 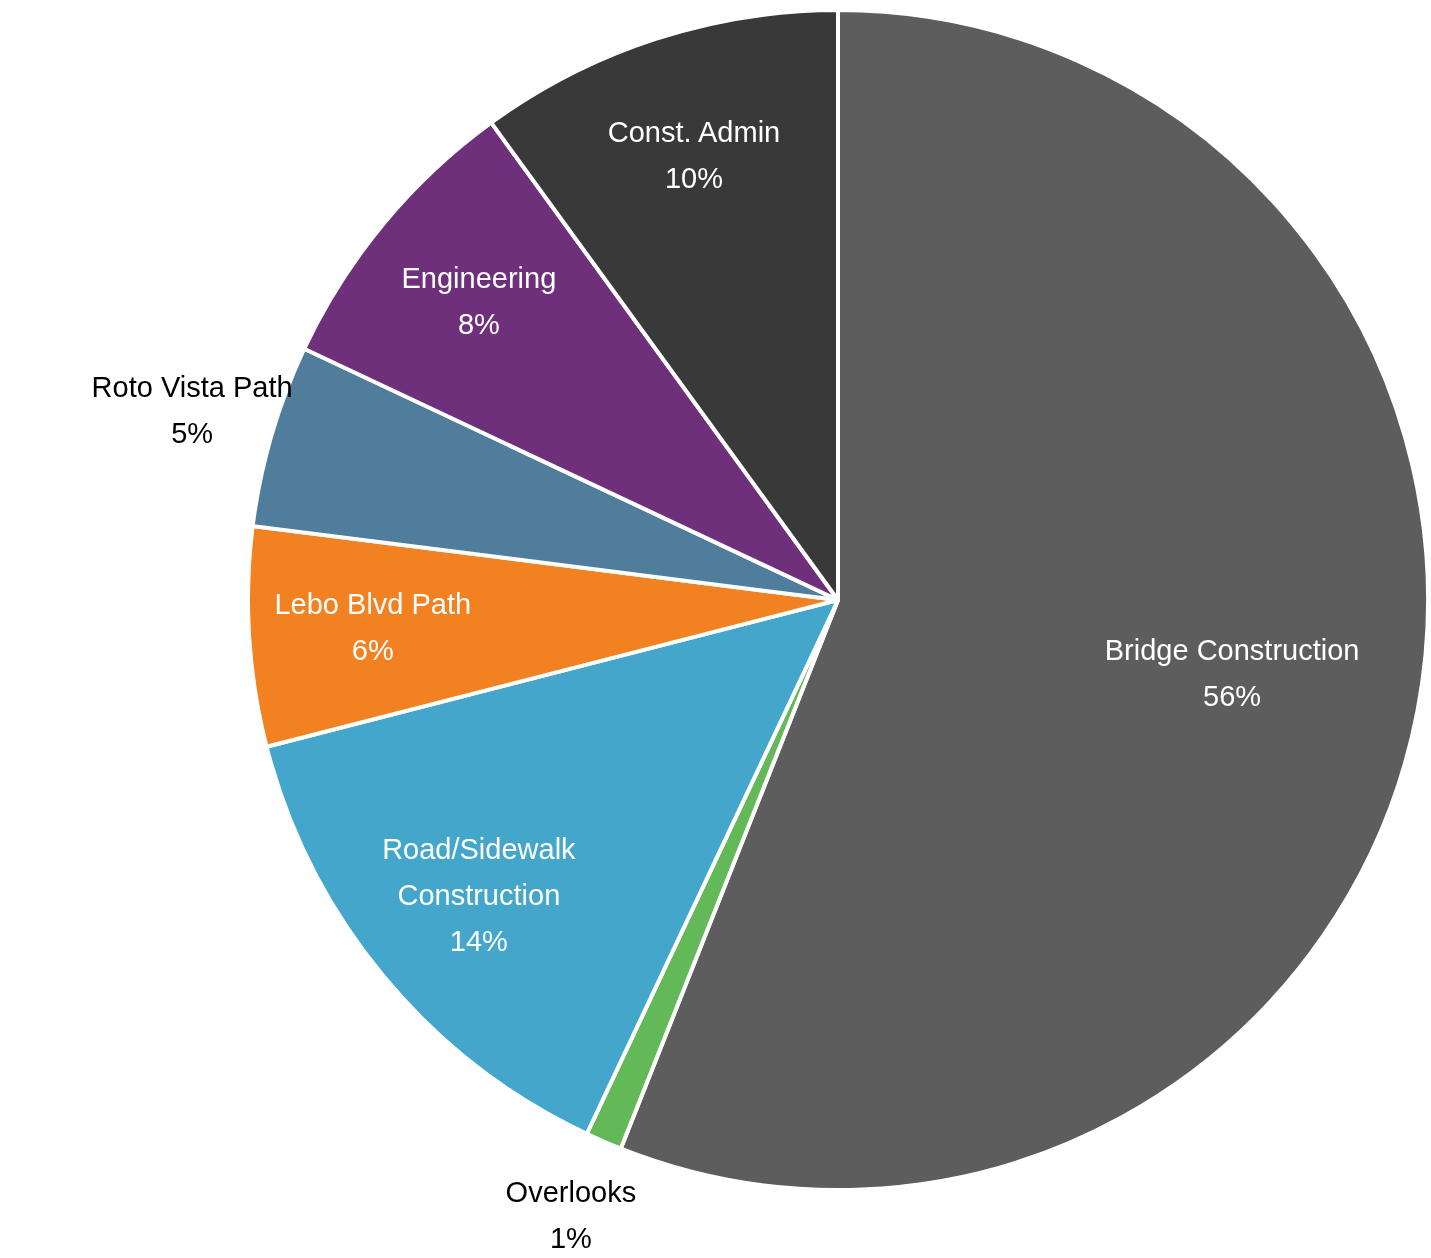 What do you see at coordinates (479, 277) in the screenshot?
I see `slice-label: Engineering` at bounding box center [479, 277].